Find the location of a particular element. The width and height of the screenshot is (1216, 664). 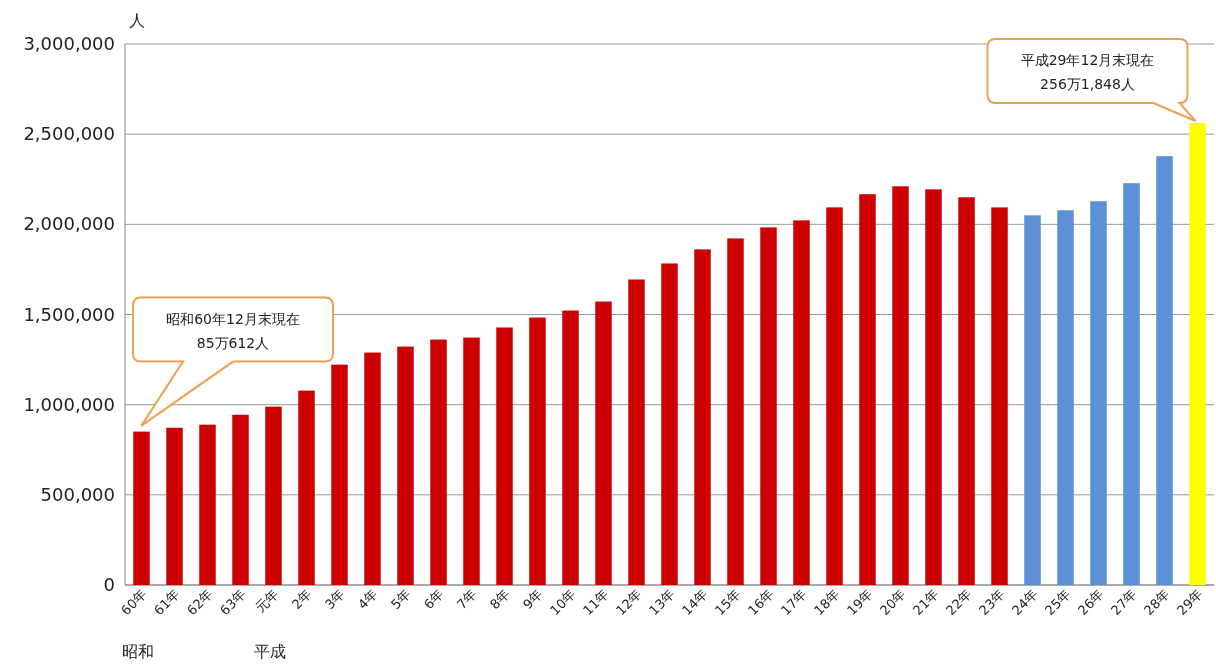

x-tick-label: 8年 is located at coordinates (499, 599).